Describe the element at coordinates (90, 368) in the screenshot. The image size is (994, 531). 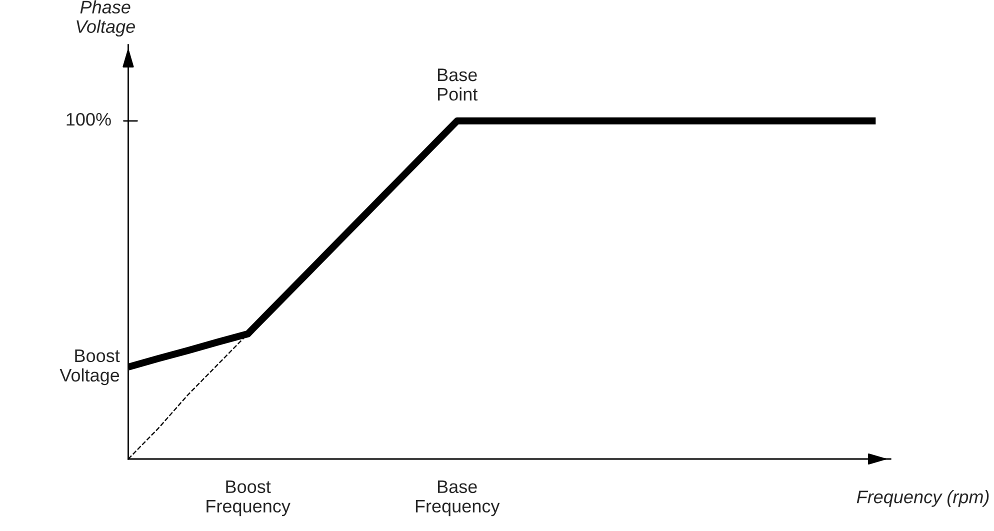
I see `text: Boost Voltage` at that location.